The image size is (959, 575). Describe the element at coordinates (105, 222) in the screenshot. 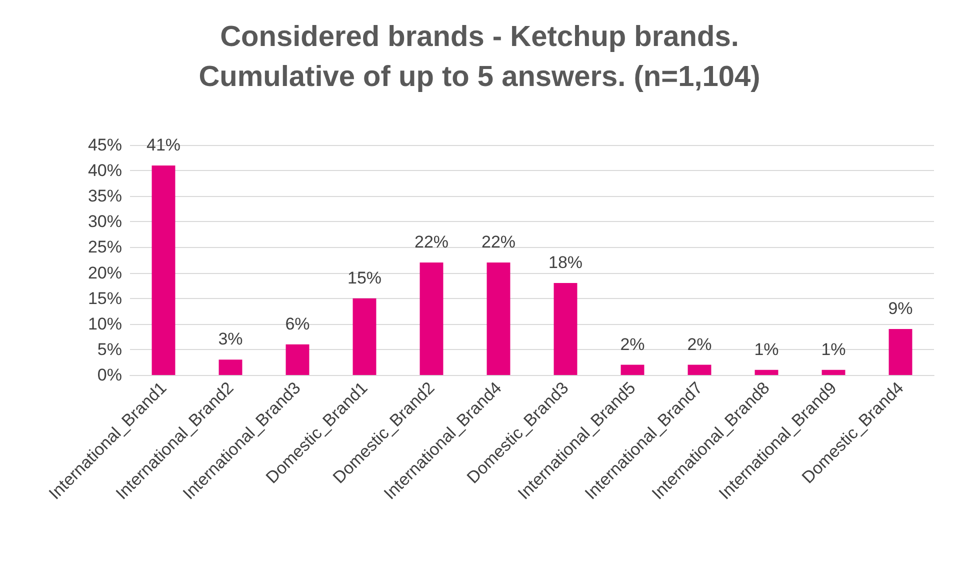

I see `y-tick-label: 30%` at that location.